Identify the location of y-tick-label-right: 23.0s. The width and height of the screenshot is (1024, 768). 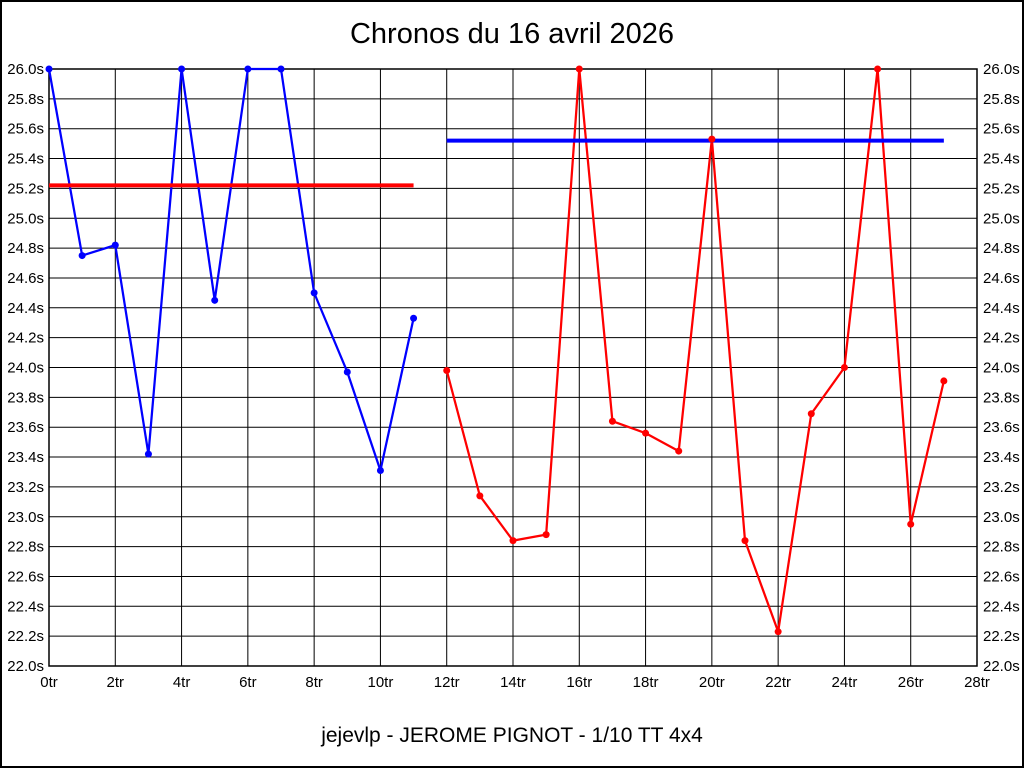
(1001, 517).